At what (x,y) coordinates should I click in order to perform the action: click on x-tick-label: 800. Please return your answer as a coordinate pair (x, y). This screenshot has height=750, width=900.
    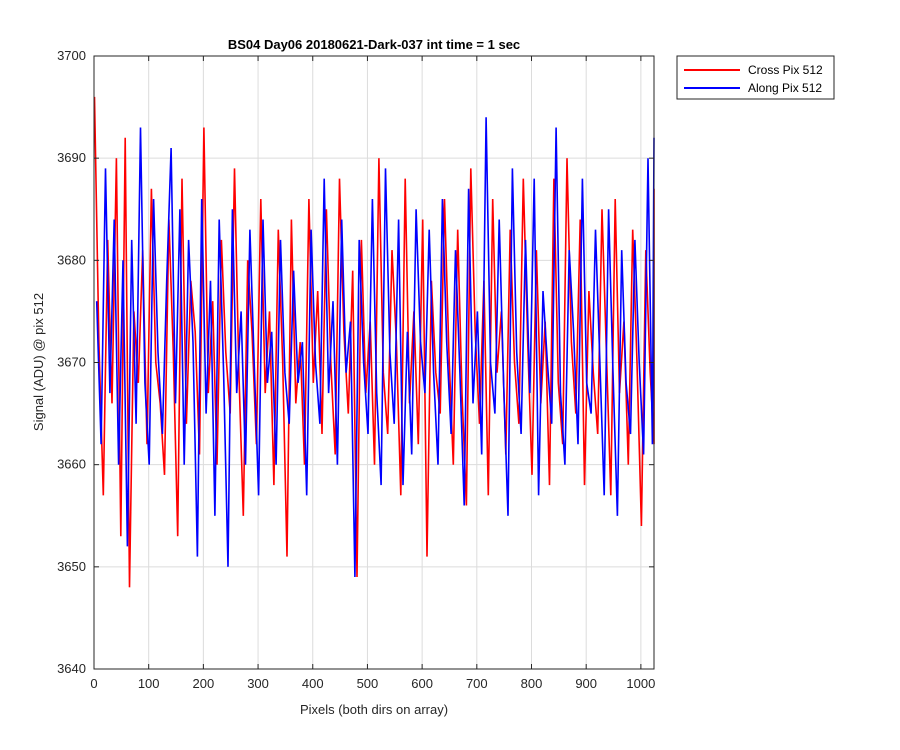
    Looking at the image, I should click on (532, 683).